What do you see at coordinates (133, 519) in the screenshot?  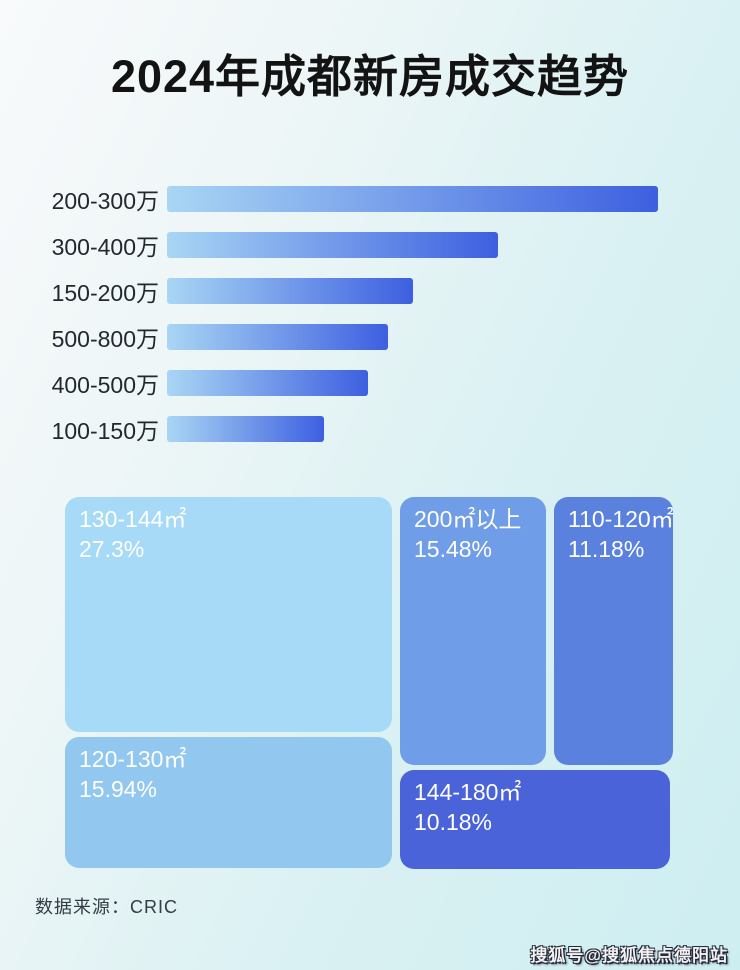 I see `treemap-block-label: 130-144㎡` at bounding box center [133, 519].